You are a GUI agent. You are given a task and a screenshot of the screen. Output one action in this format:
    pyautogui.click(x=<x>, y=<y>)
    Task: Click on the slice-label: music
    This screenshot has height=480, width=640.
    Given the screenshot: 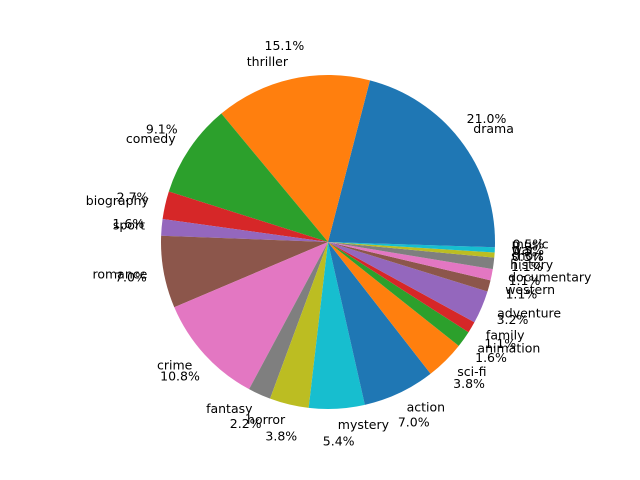 What is the action you would take?
    pyautogui.click(x=530, y=243)
    